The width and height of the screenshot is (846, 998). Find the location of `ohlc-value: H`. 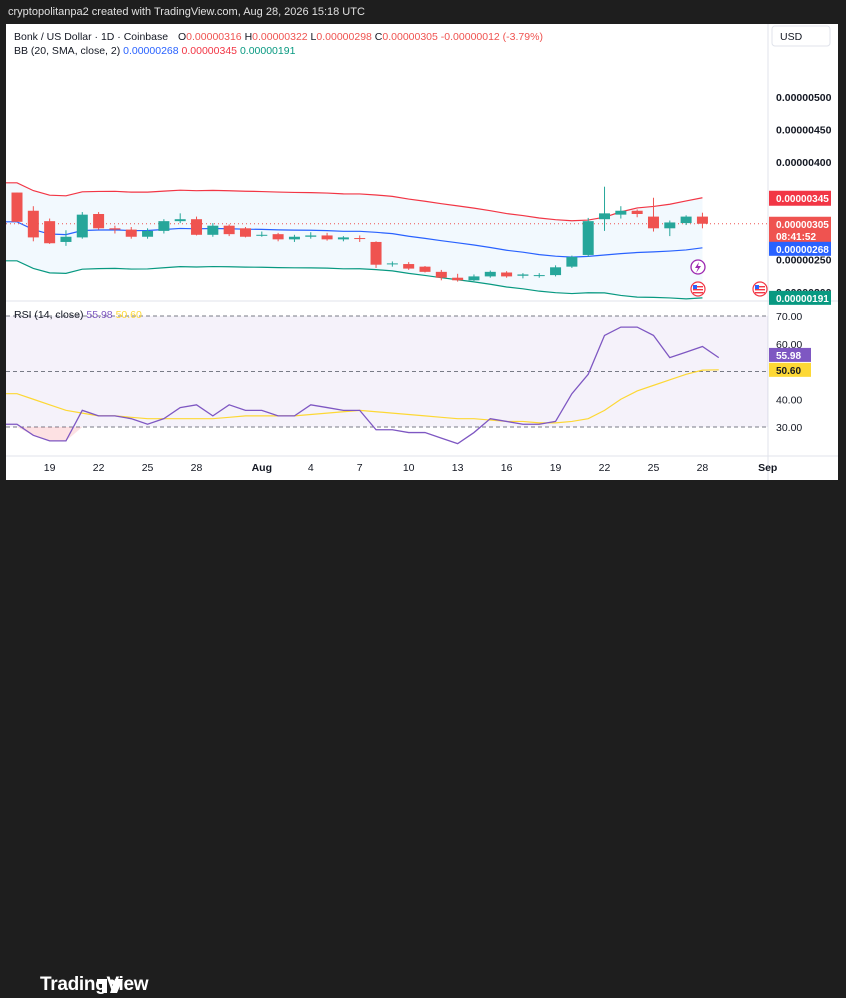

ohlc-value: H is located at coordinates (247, 37).